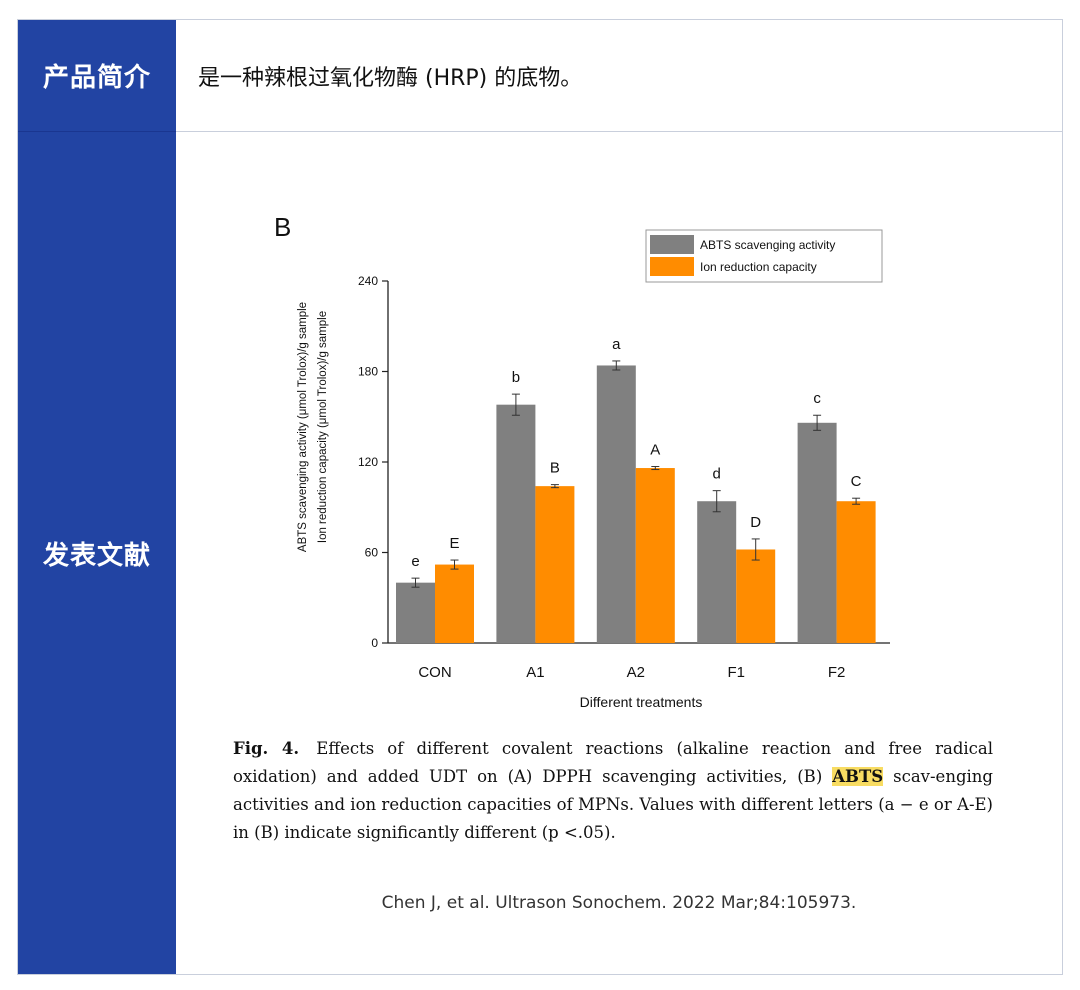 Image resolution: width=1080 pixels, height=990 pixels. What do you see at coordinates (535, 672) in the screenshot?
I see `x-tick-label: A1` at bounding box center [535, 672].